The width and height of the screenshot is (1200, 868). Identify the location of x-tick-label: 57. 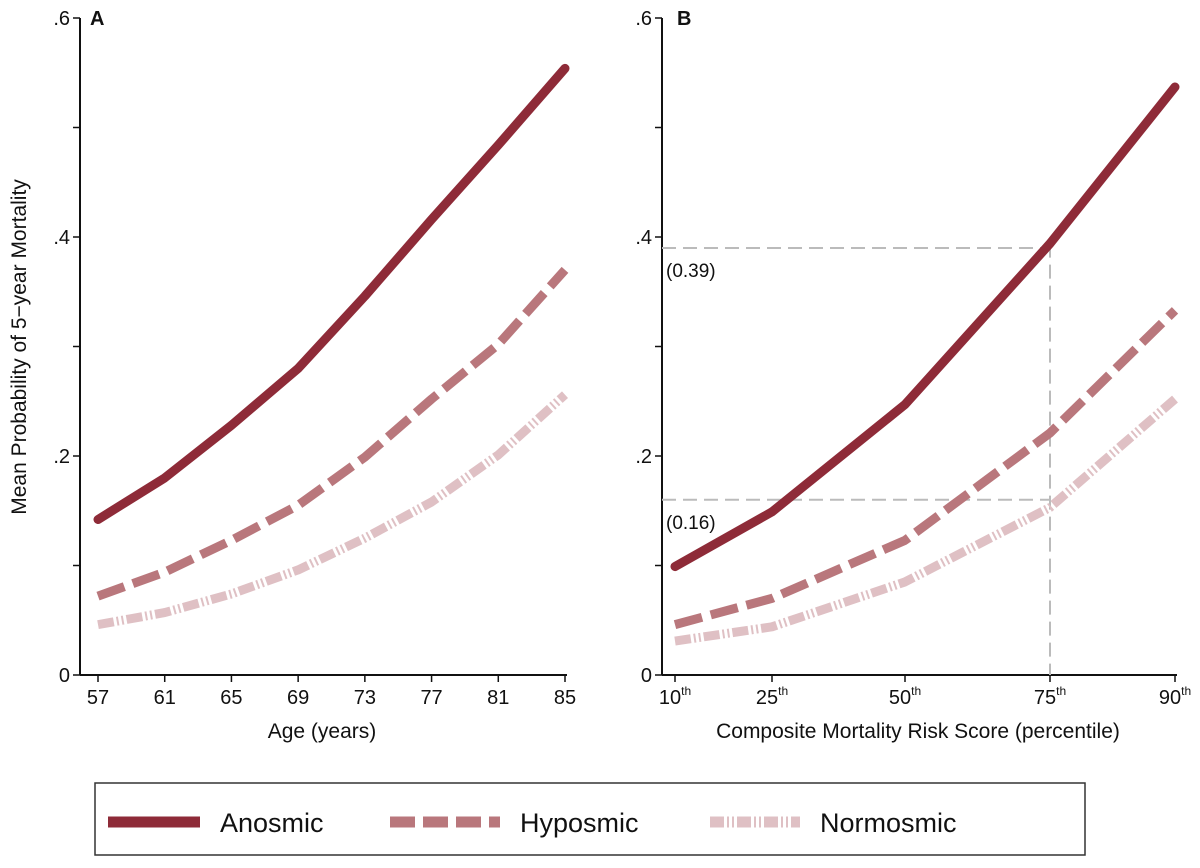
(98, 698).